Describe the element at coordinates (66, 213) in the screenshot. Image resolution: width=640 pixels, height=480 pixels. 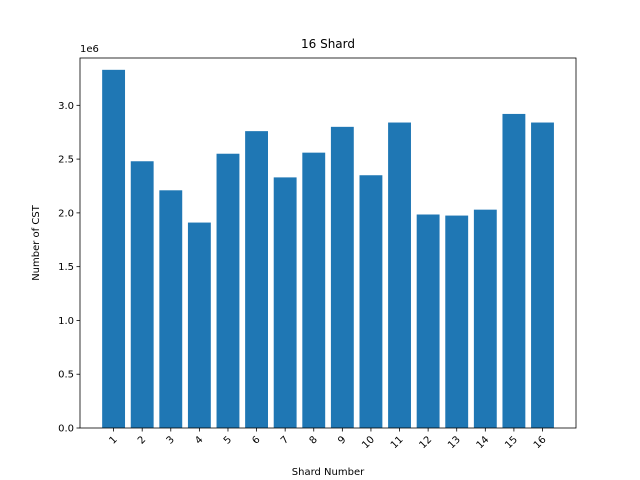
I see `y-tick-label: 2.0` at that location.